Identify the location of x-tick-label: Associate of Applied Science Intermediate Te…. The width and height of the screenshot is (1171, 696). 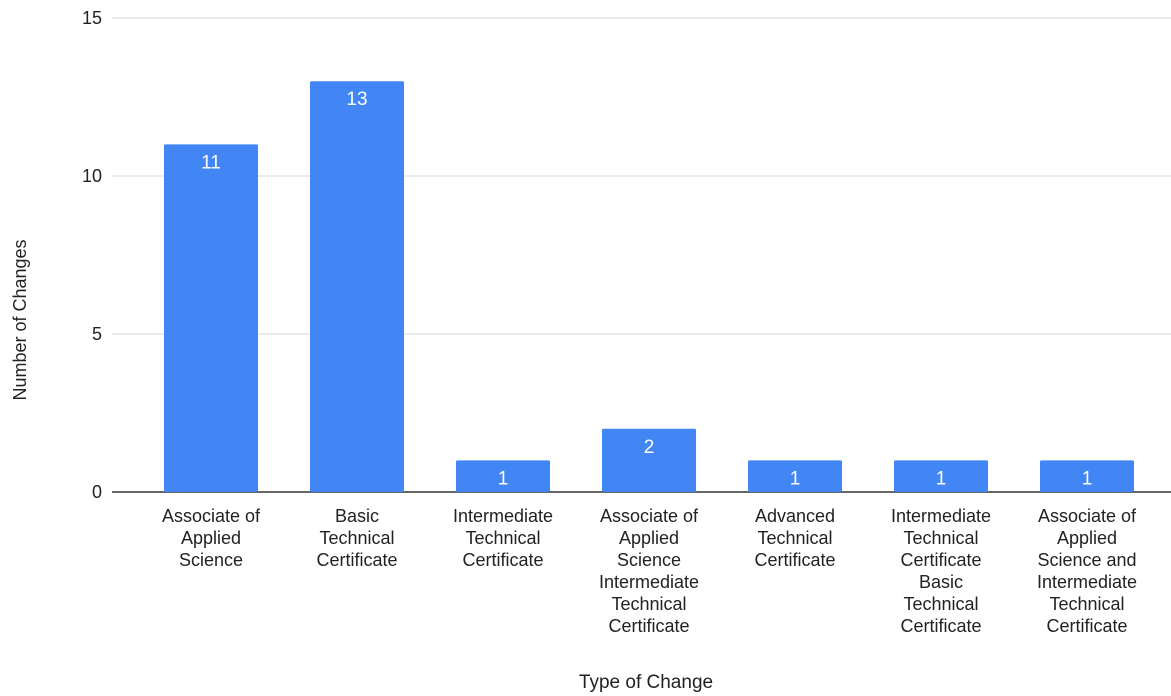
(649, 571).